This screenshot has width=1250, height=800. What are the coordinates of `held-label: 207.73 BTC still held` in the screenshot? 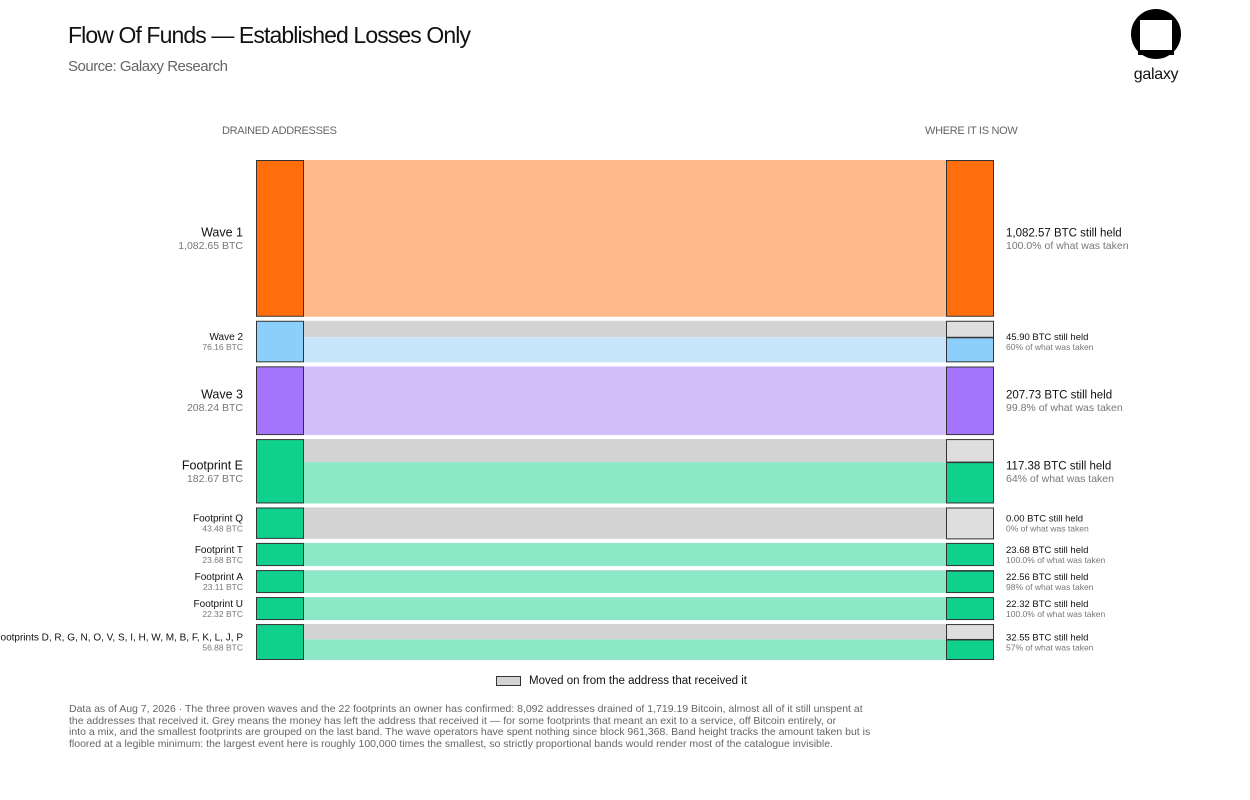 It's located at (1059, 396).